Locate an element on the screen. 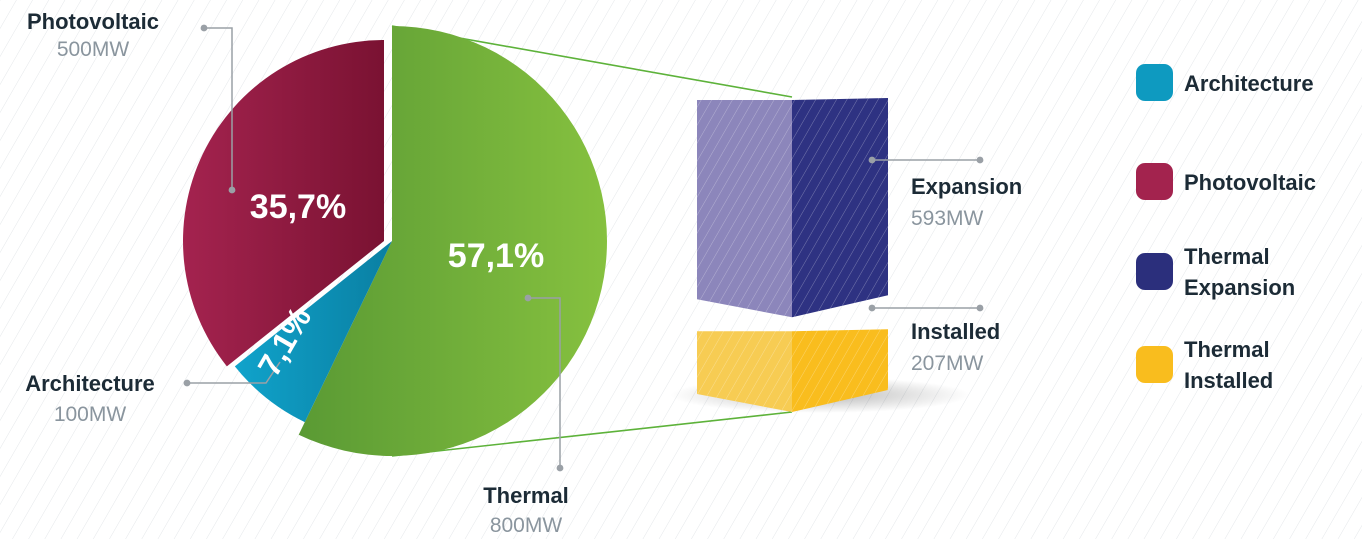 This screenshot has height=539, width=1362. block-installed-texture is located at coordinates (792, 370).